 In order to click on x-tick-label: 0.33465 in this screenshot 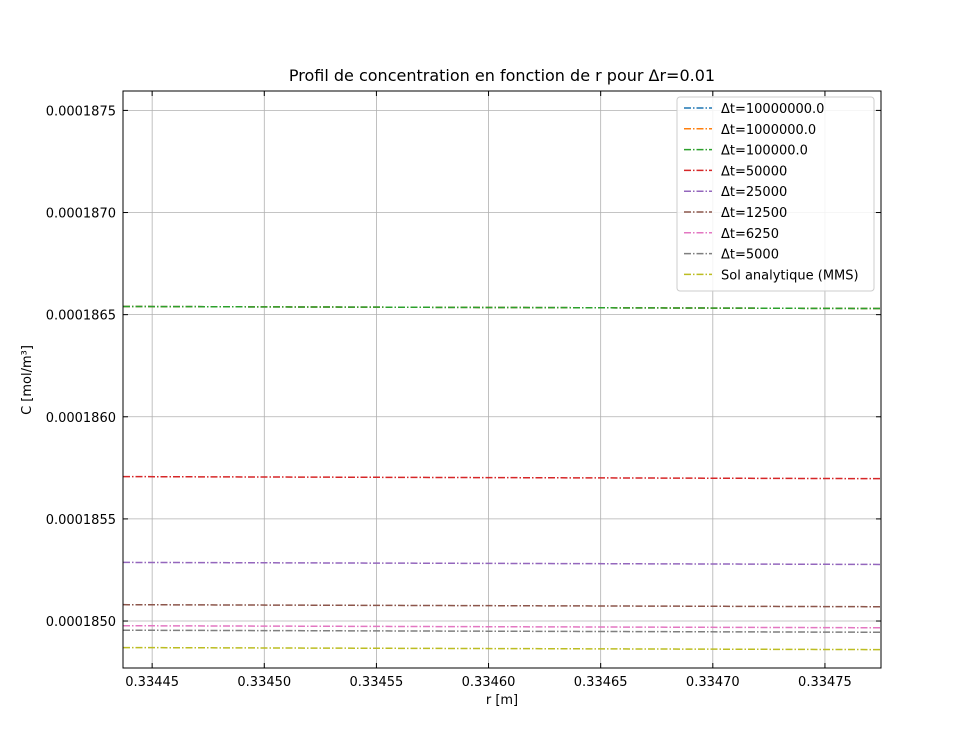, I will do `click(601, 682)`.